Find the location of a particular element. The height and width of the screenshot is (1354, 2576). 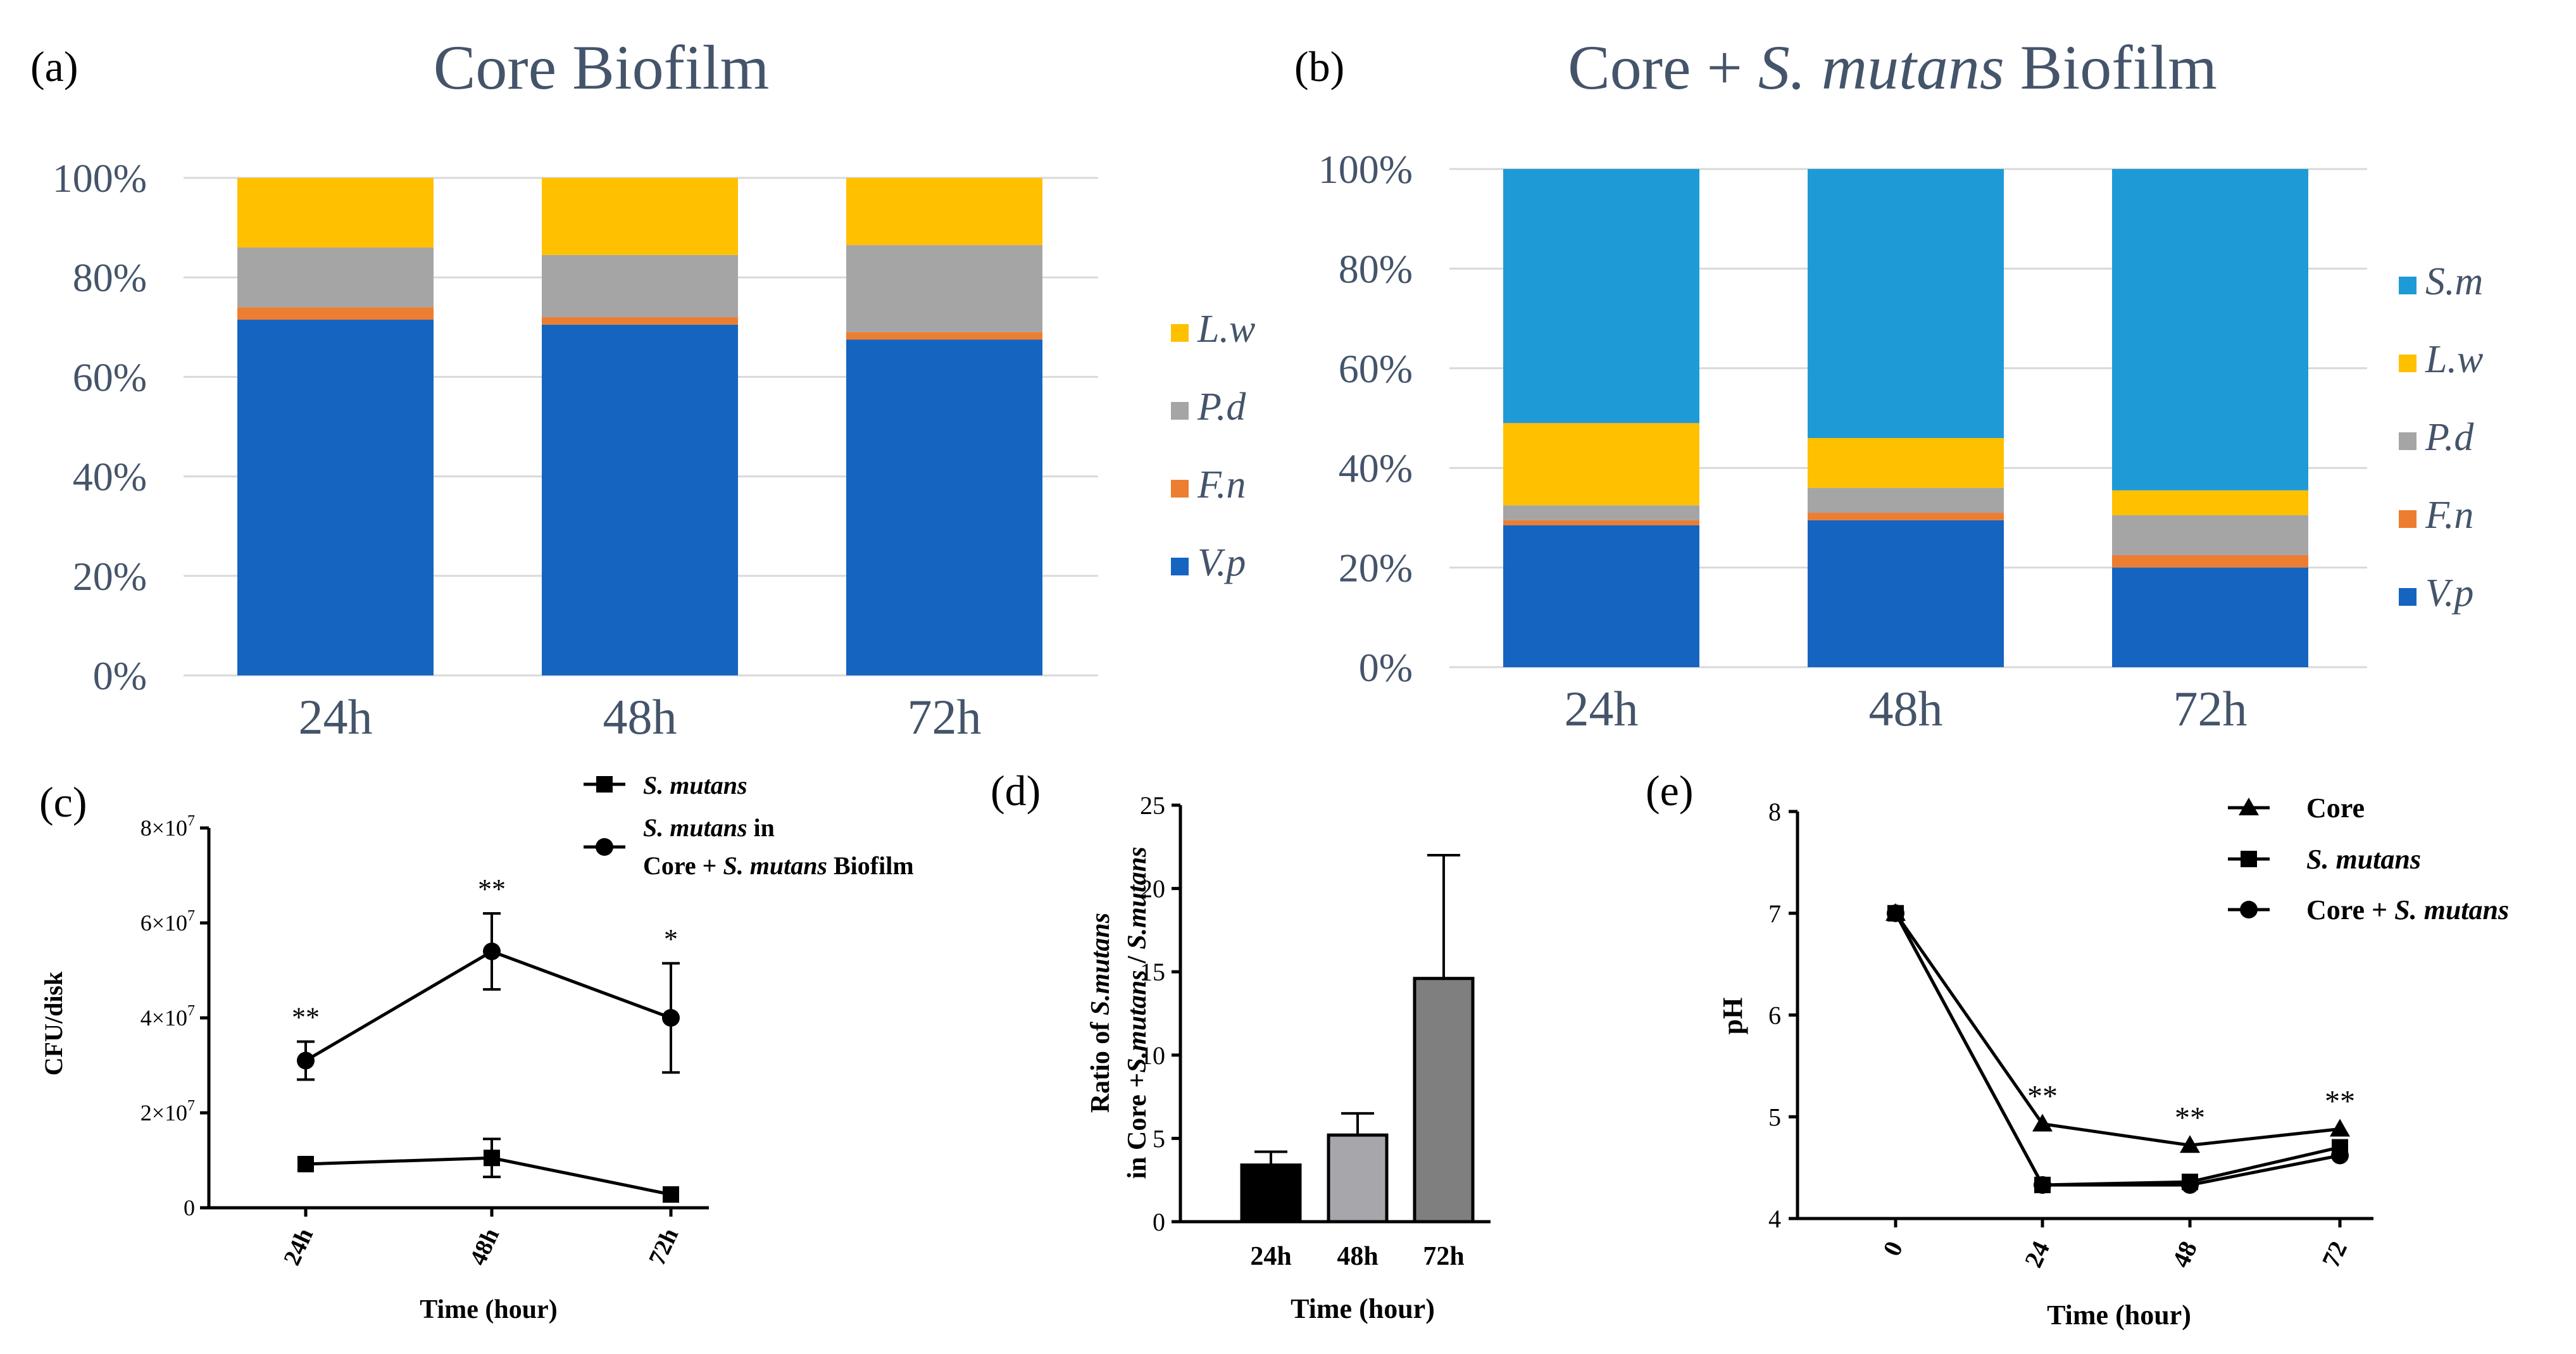

x-tick-label: 0 is located at coordinates (1893, 1248).